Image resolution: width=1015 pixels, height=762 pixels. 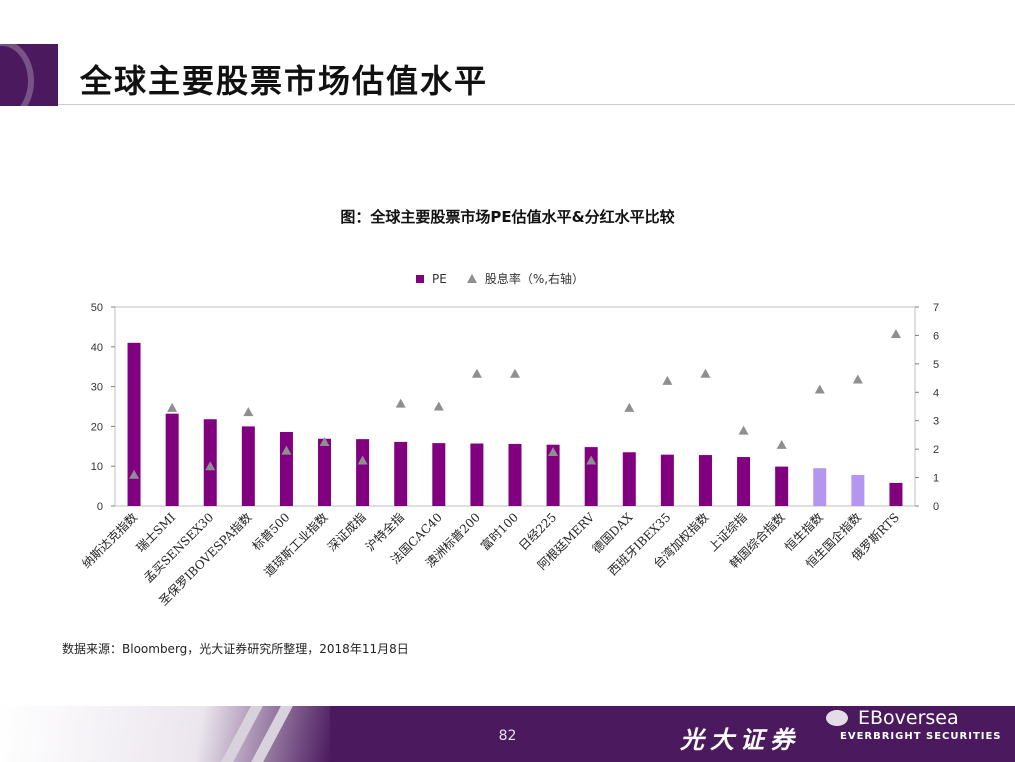 What do you see at coordinates (936, 308) in the screenshot?
I see `y-right-tick-label: 7` at bounding box center [936, 308].